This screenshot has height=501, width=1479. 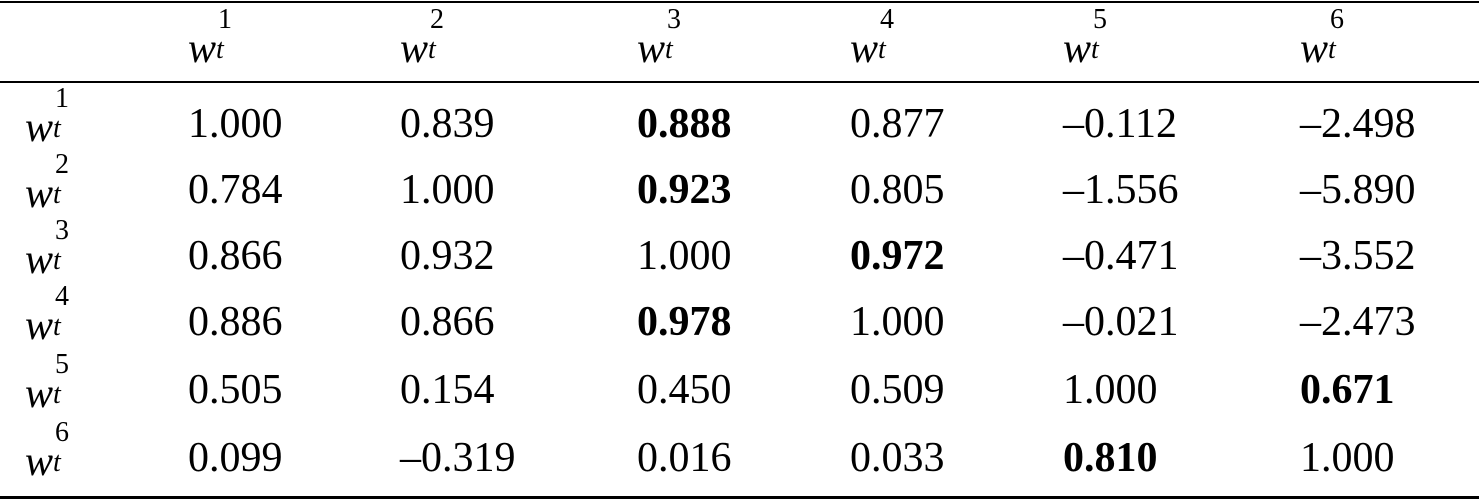 What do you see at coordinates (684, 322) in the screenshot?
I see `cell: 0.978` at bounding box center [684, 322].